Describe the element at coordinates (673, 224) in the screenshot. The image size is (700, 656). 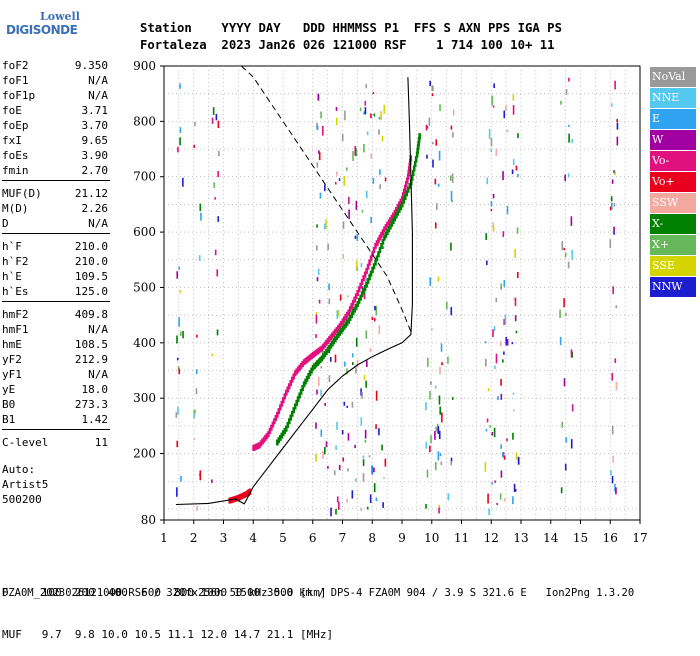
I see `legend-item: X-` at that location.